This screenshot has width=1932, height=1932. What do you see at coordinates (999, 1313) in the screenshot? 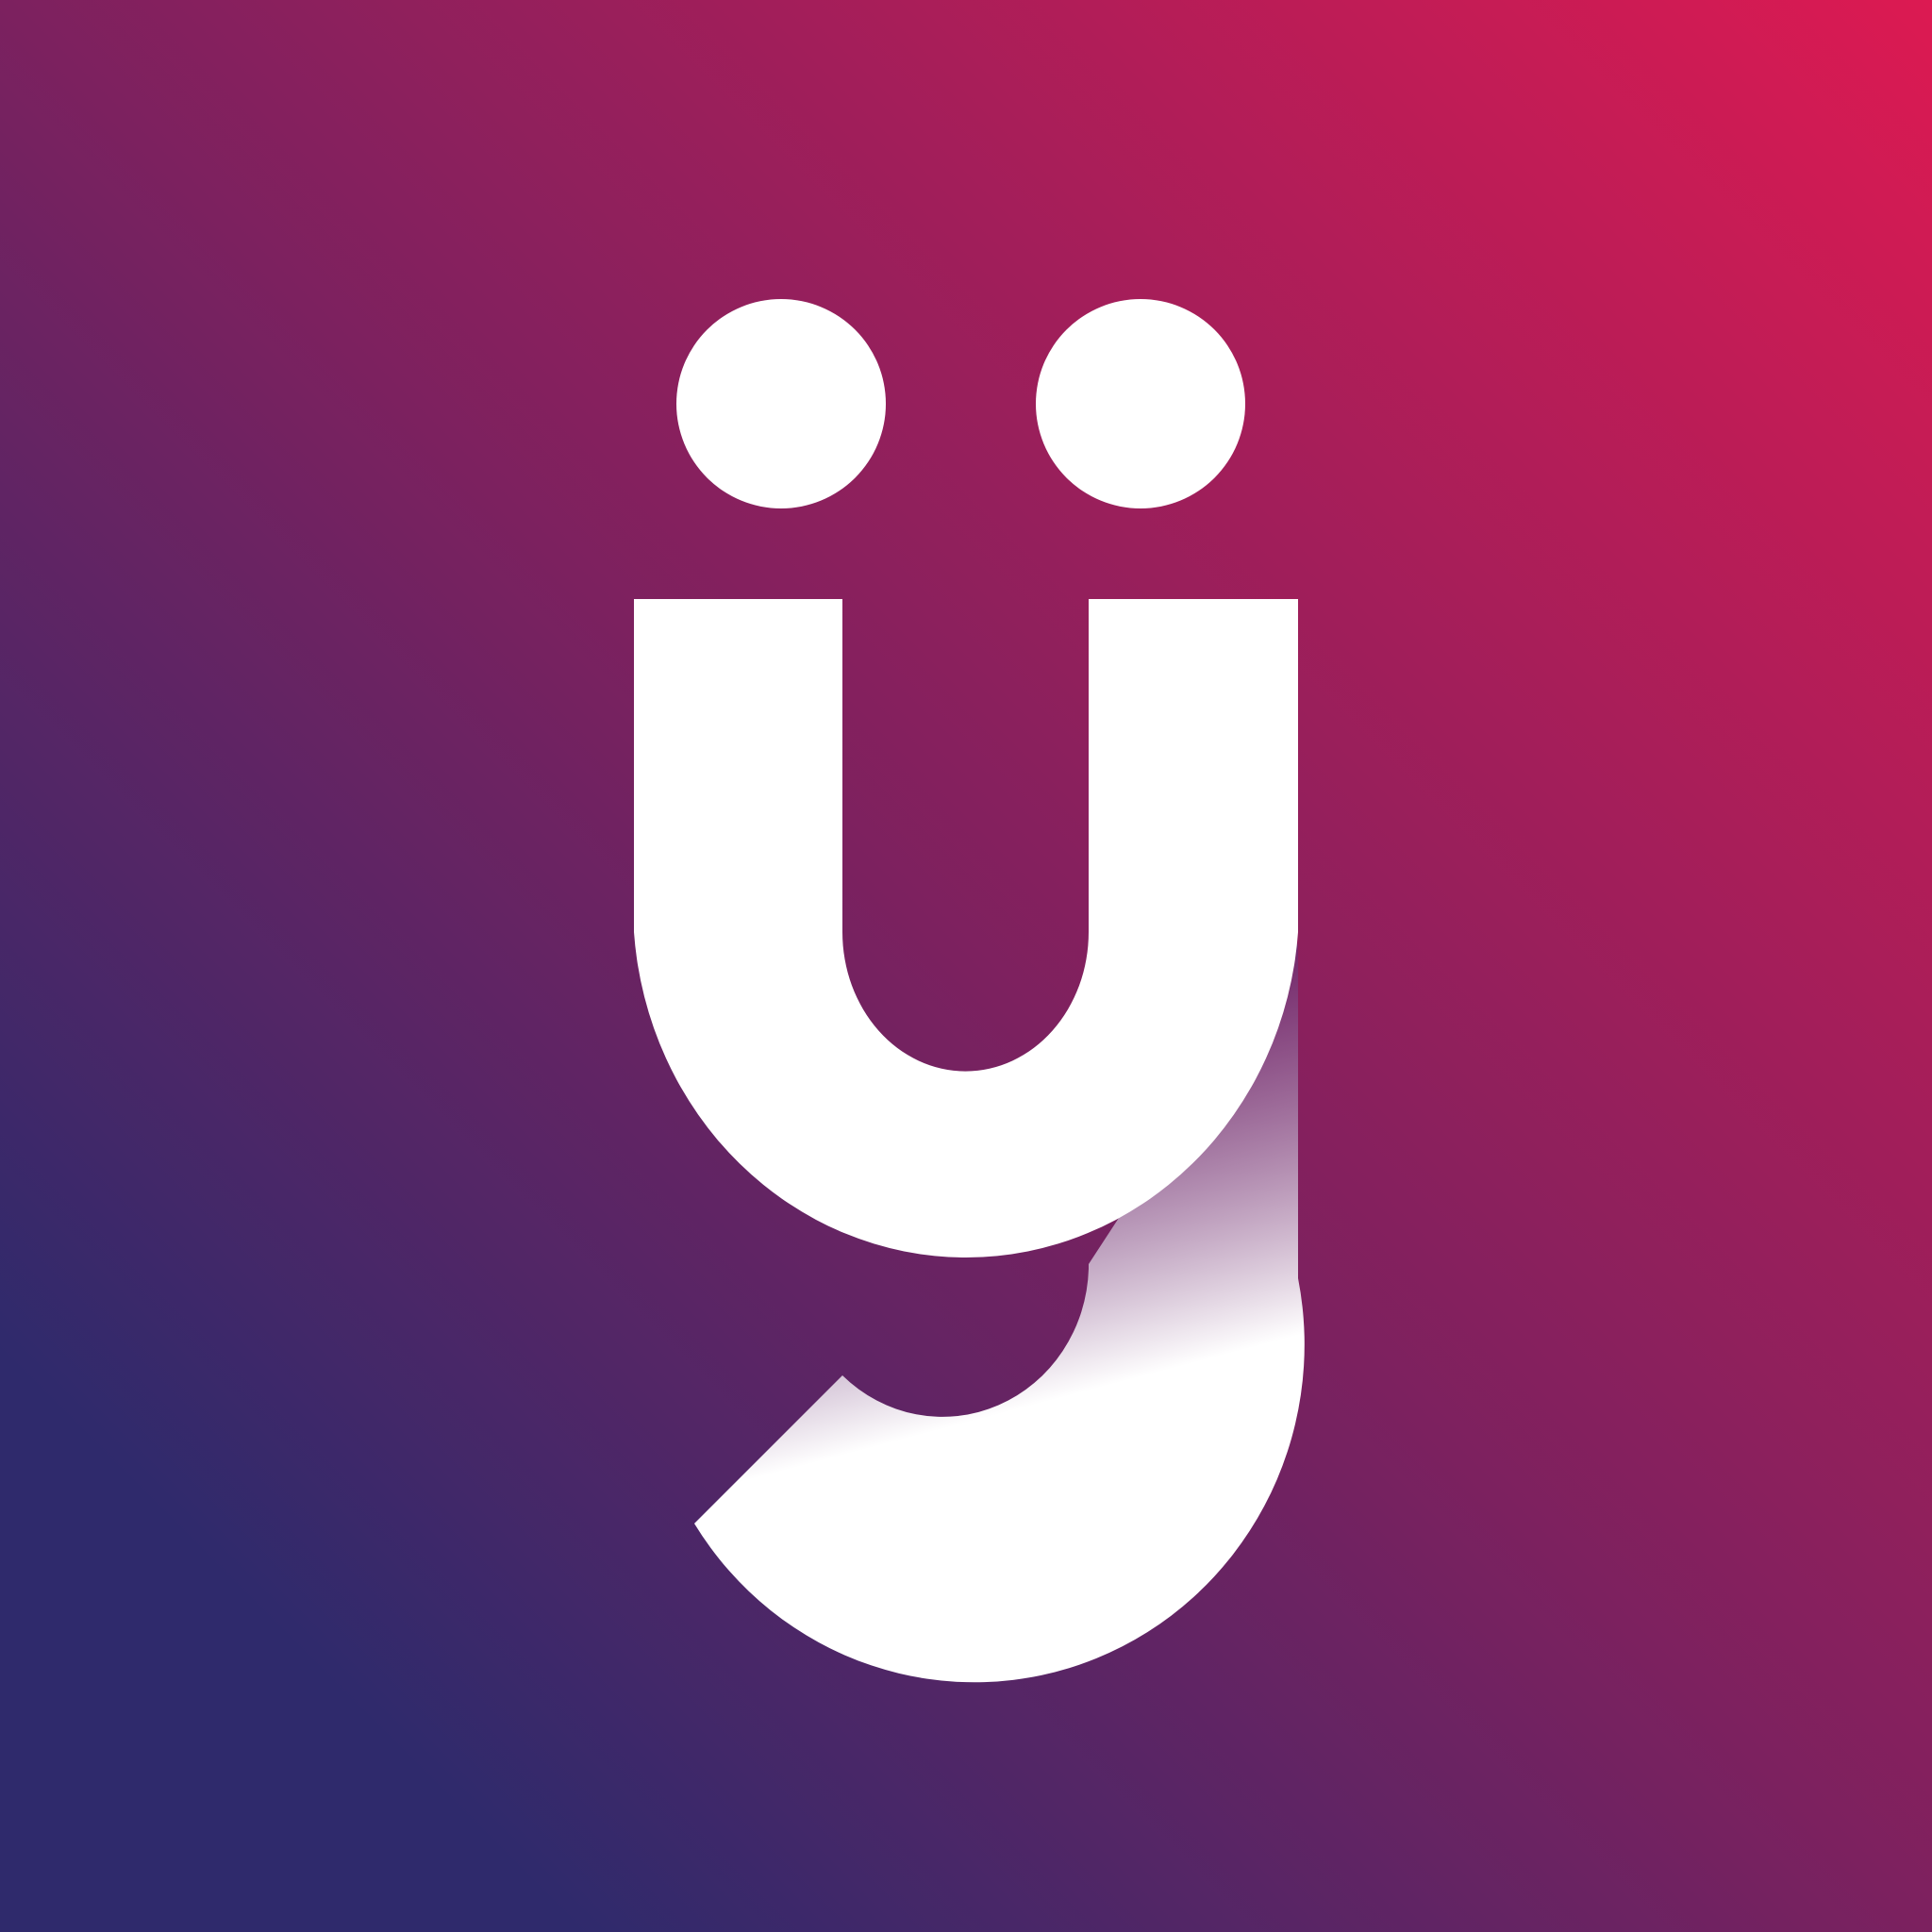
I see `letter-y-tail-icon` at bounding box center [999, 1313].